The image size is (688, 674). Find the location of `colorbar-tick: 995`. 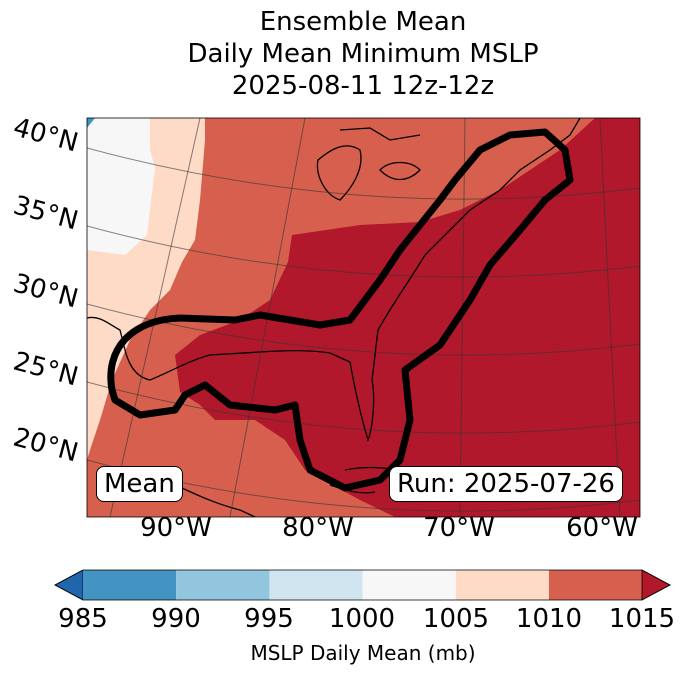

colorbar-tick: 995 is located at coordinates (269, 619).